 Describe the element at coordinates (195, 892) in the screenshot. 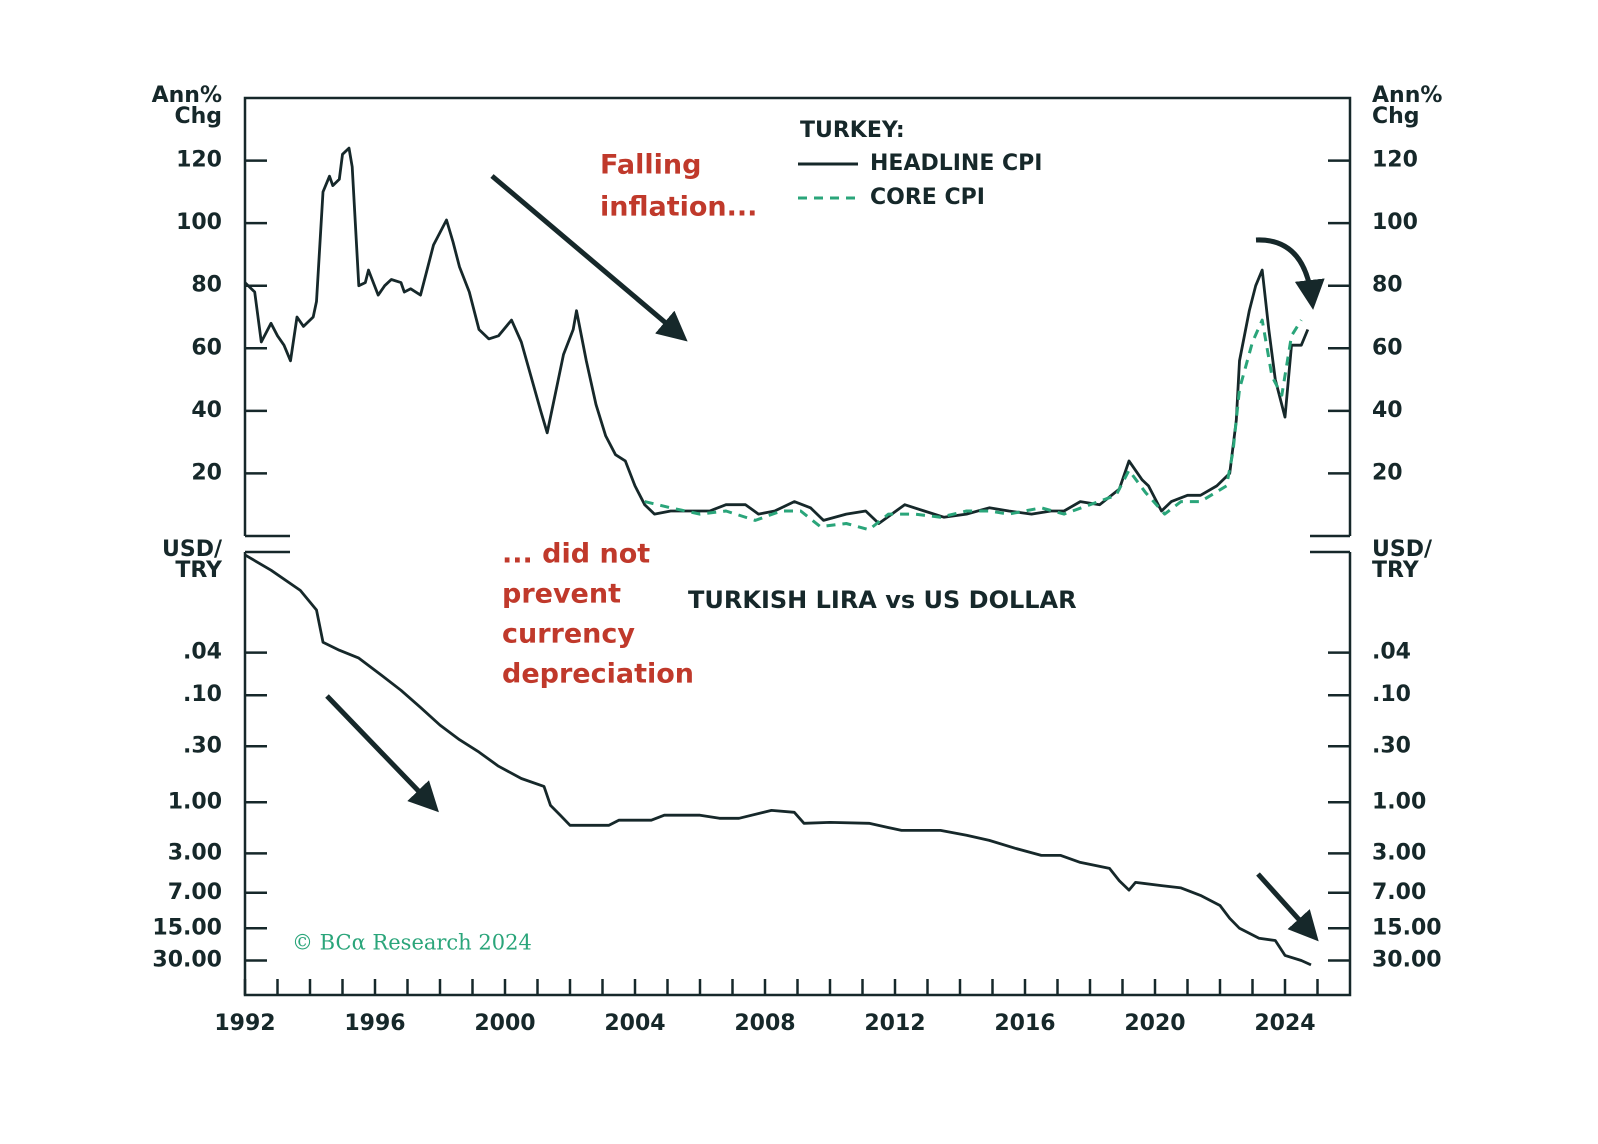

I see `y-tick-label: 7.00` at that location.